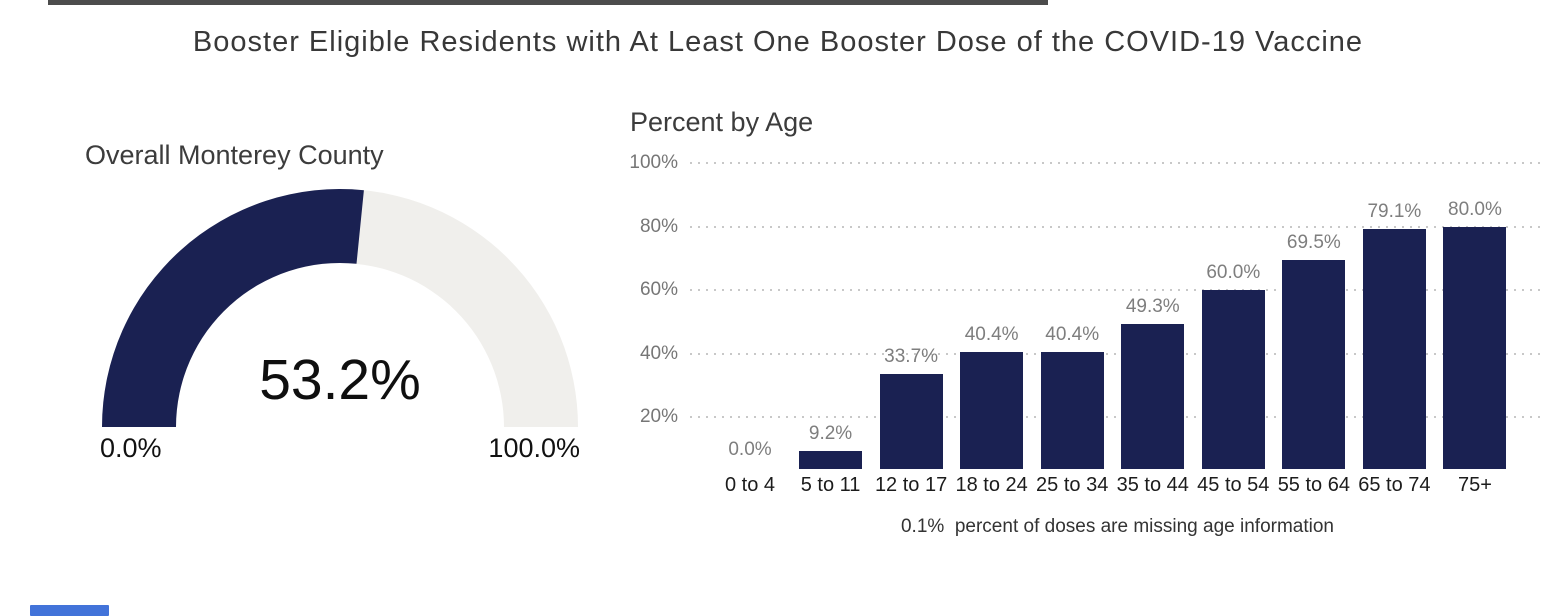 This screenshot has height=616, width=1556. Describe the element at coordinates (340, 380) in the screenshot. I see `gauge-value: 53.2%` at that location.